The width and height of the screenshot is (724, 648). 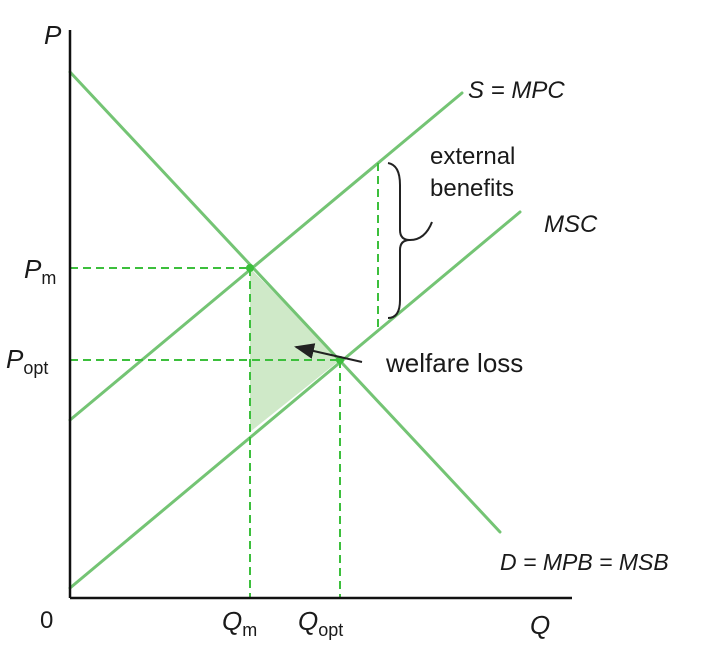 I want to click on pm-tick-label: Pm, so click(x=40, y=271).